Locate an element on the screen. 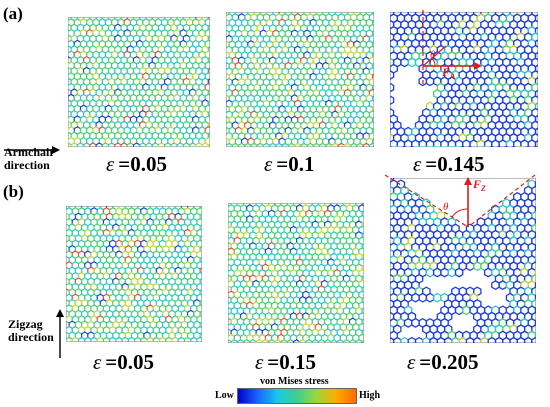  armchair-direction-text: direction is located at coordinates (27, 165).